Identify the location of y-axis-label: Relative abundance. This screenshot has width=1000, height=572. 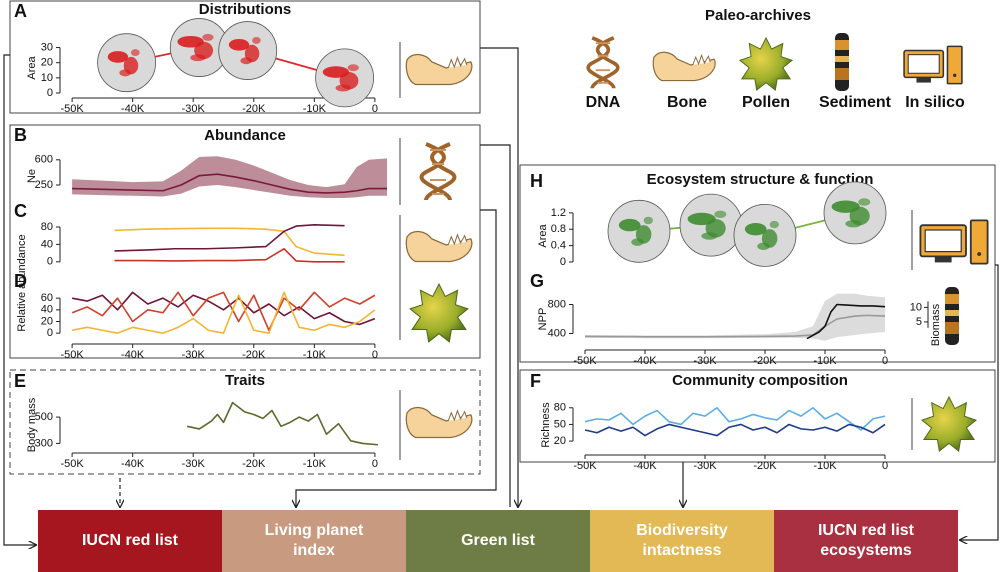
(22, 282).